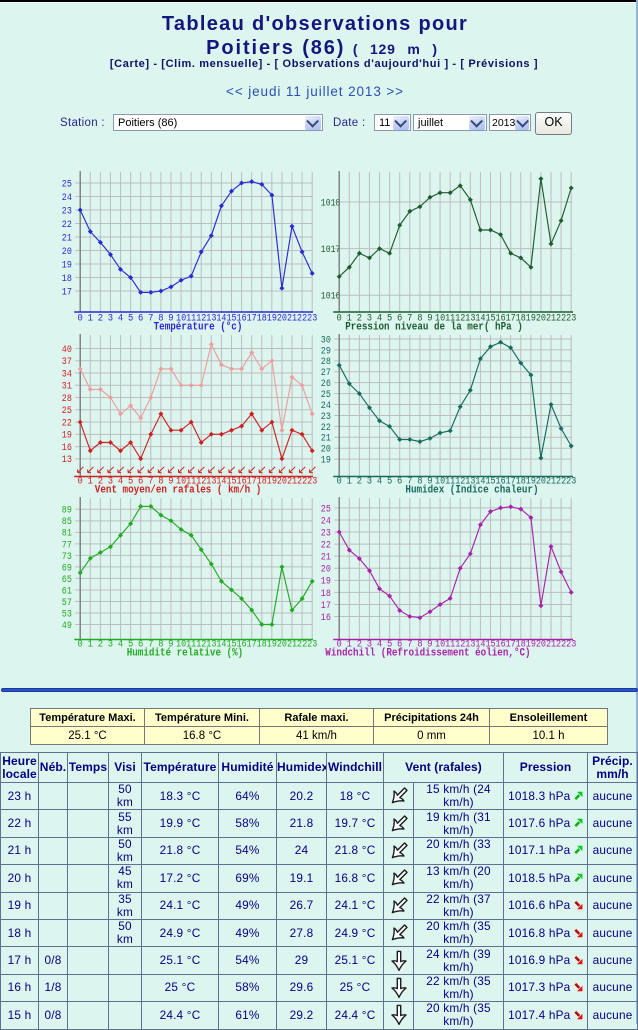 Image resolution: width=638 pixels, height=1030 pixels. What do you see at coordinates (160, 644) in the screenshot?
I see `svg-text: 8` at bounding box center [160, 644].